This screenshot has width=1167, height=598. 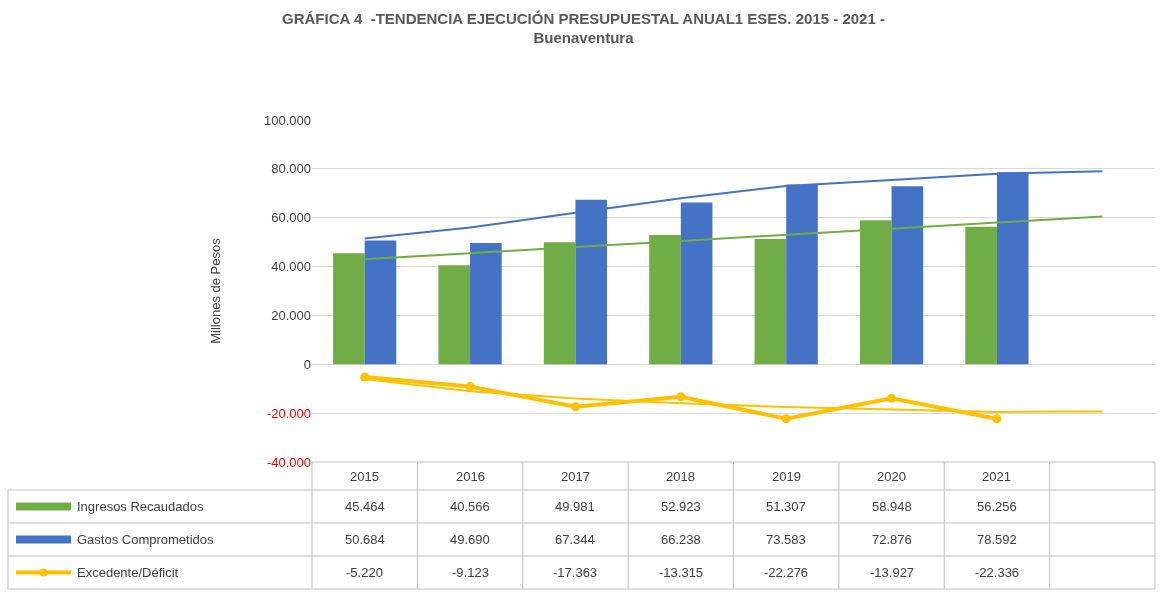 What do you see at coordinates (575, 476) in the screenshot?
I see `x-tick-label: 2017` at bounding box center [575, 476].